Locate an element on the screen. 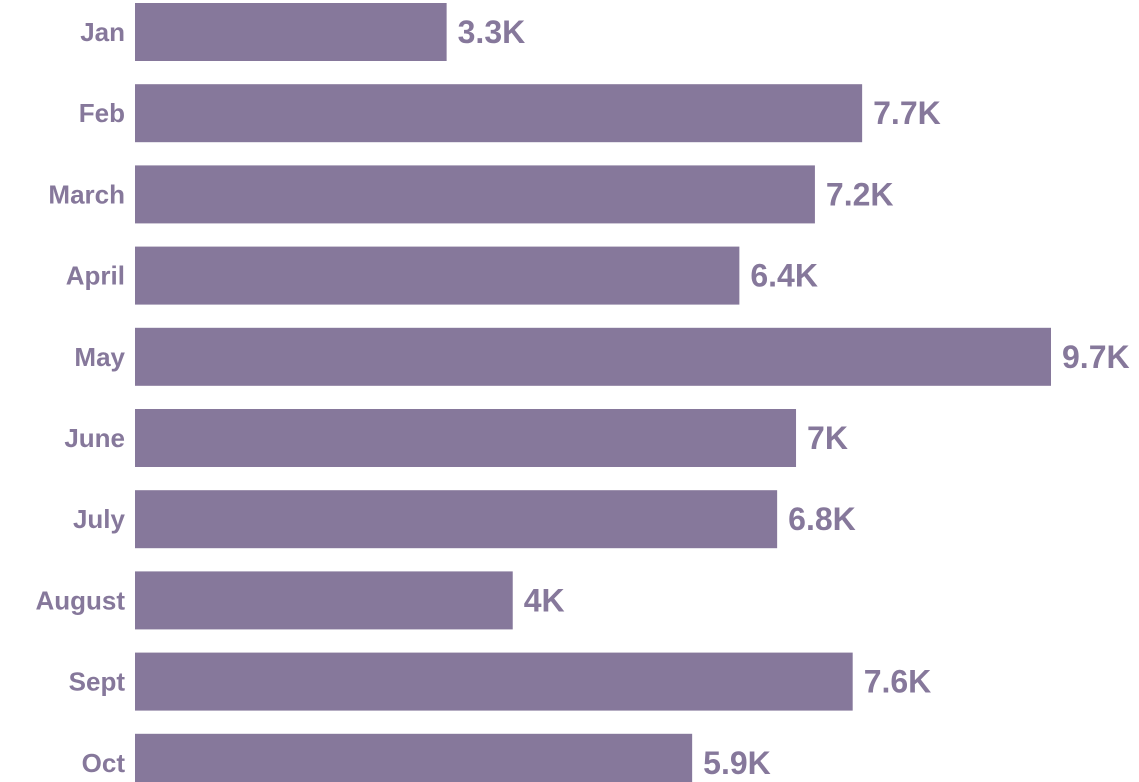 The width and height of the screenshot is (1139, 782). bar-jan is located at coordinates (291, 32).